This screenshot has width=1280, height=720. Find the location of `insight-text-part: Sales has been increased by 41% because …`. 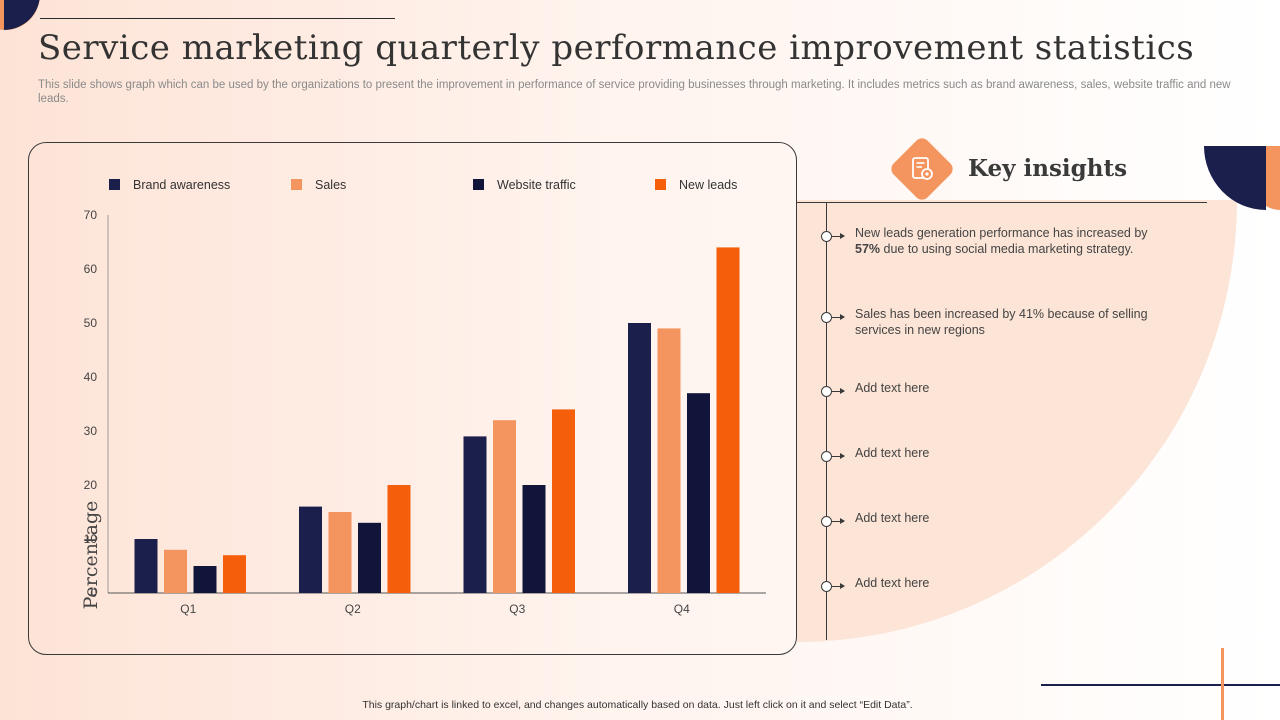

insight-text-part: Sales has been increased by 41% because … is located at coordinates (1001, 322).